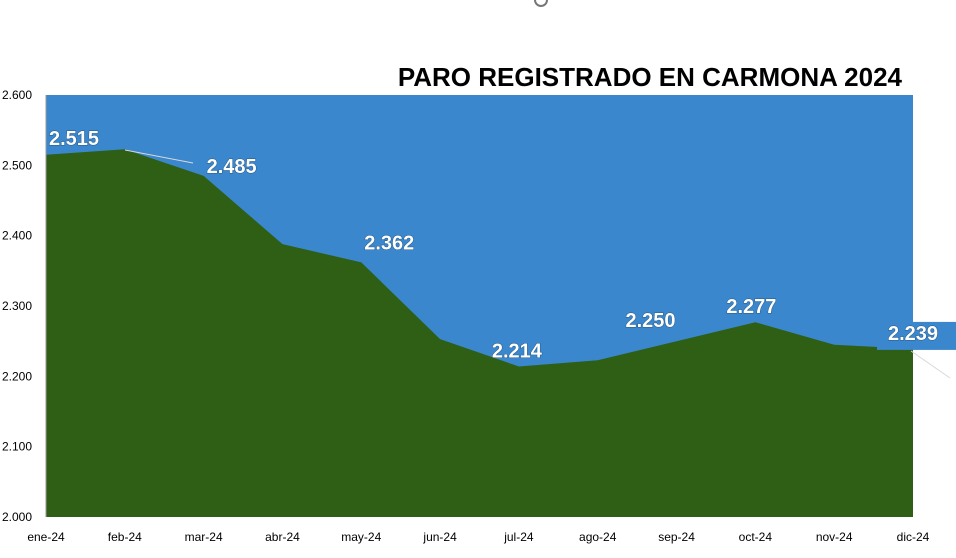  I want to click on x-tick-label: sep-24, so click(676, 537).